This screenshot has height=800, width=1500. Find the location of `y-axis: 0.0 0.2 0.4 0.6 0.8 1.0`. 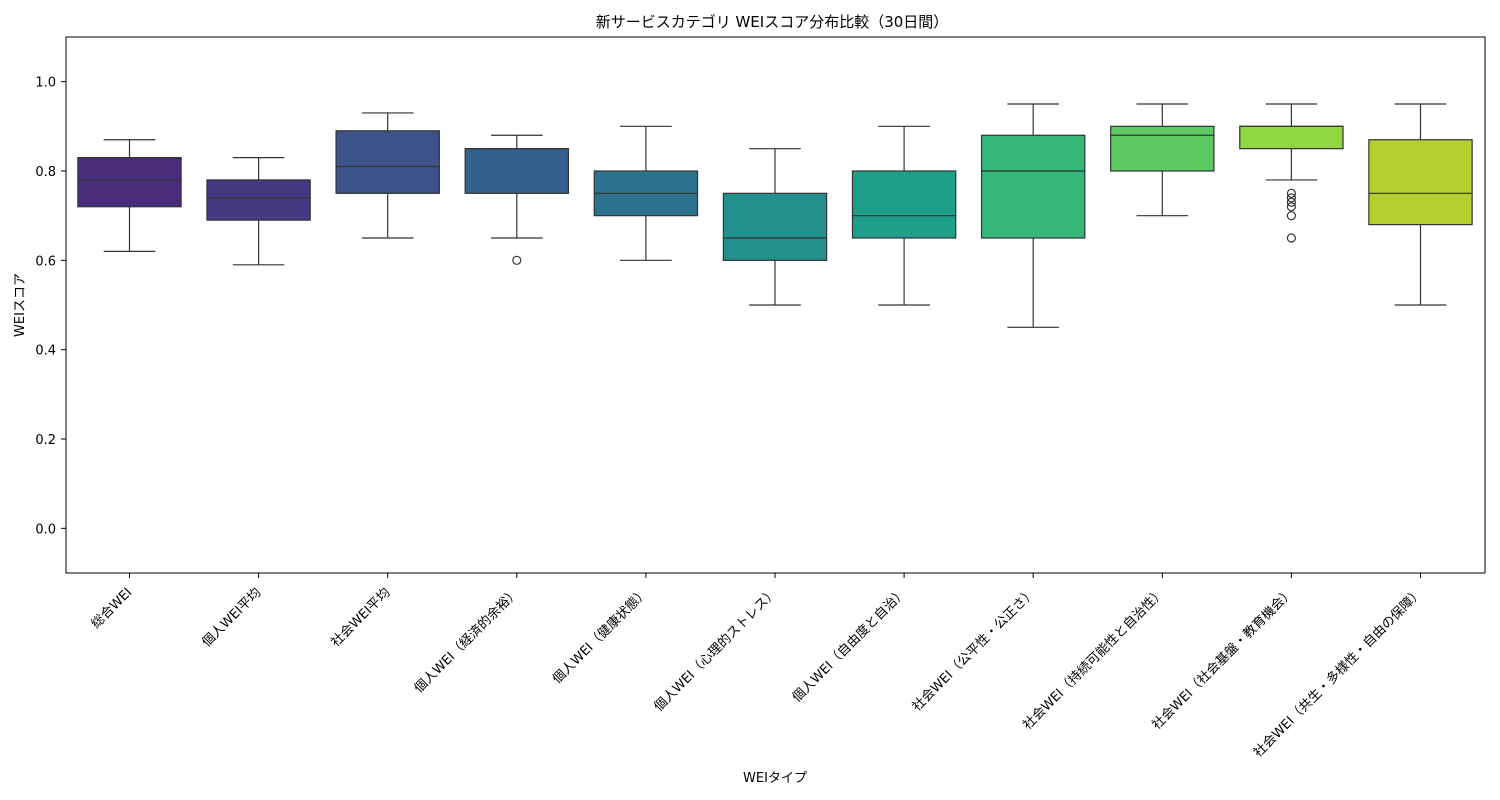

y-axis: 0.0 0.2 0.4 0.6 0.8 1.0 is located at coordinates (50, 306).